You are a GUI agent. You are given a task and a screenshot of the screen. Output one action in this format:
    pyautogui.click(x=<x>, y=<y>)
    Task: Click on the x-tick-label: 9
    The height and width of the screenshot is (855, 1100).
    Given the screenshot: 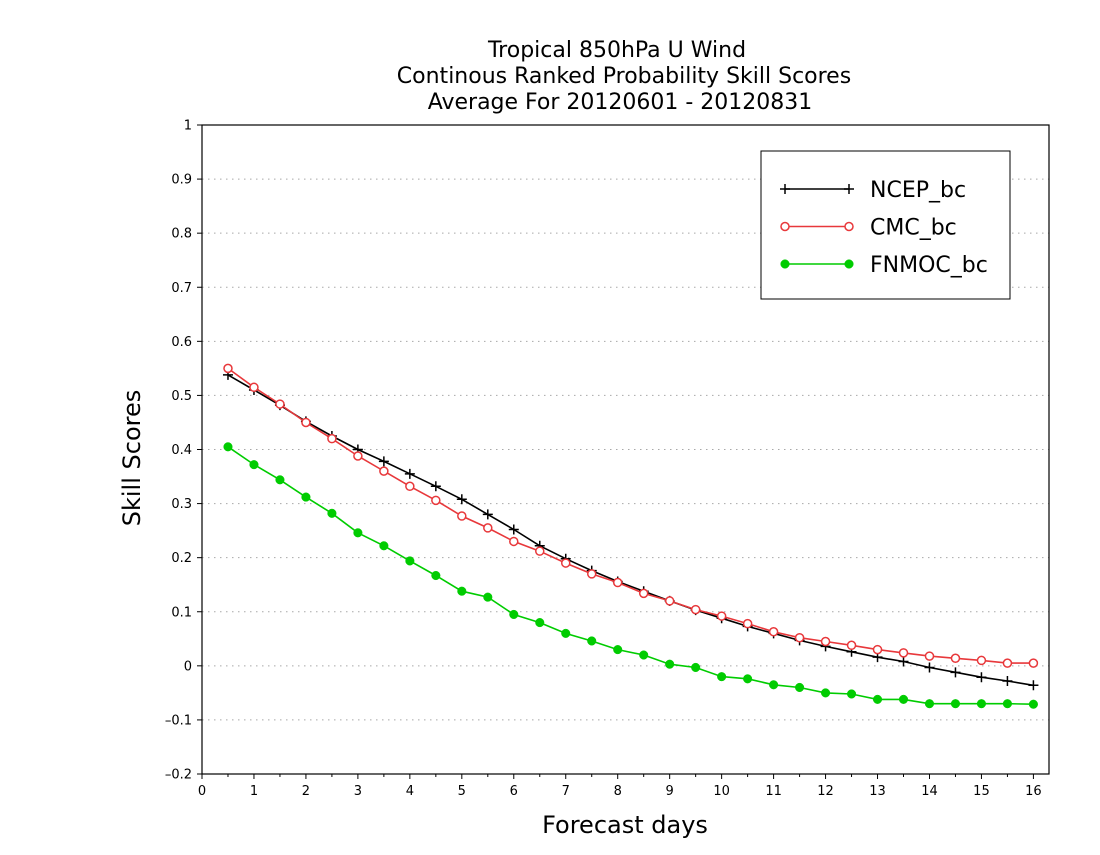 What is the action you would take?
    pyautogui.click(x=670, y=791)
    